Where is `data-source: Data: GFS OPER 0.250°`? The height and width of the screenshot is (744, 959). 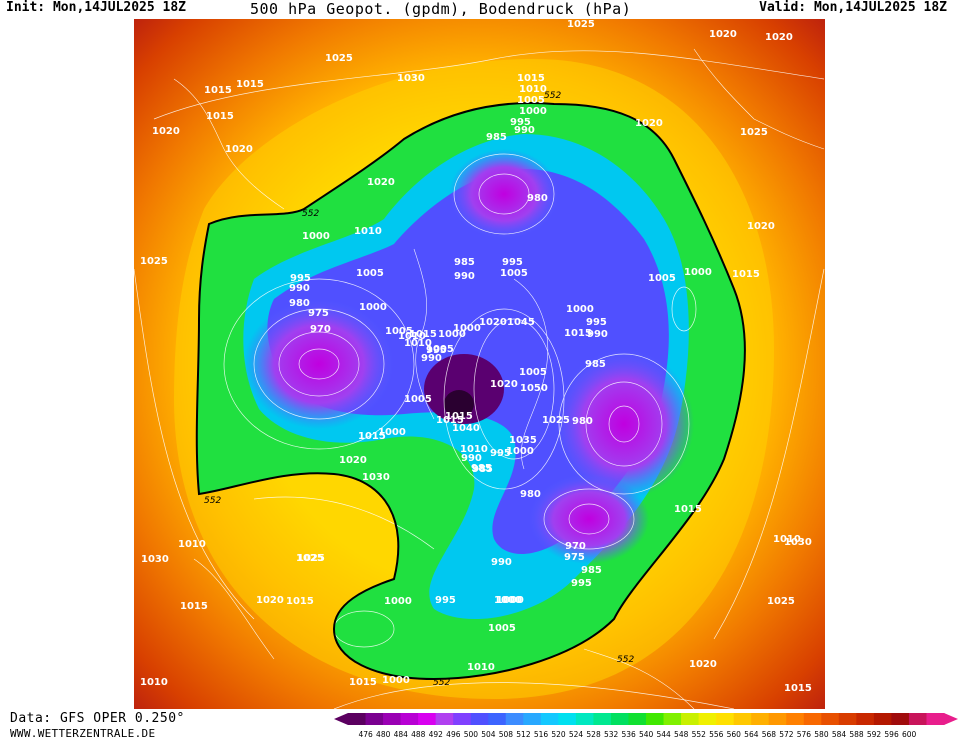 data-source: Data: GFS OPER 0.250° is located at coordinates (97, 718).